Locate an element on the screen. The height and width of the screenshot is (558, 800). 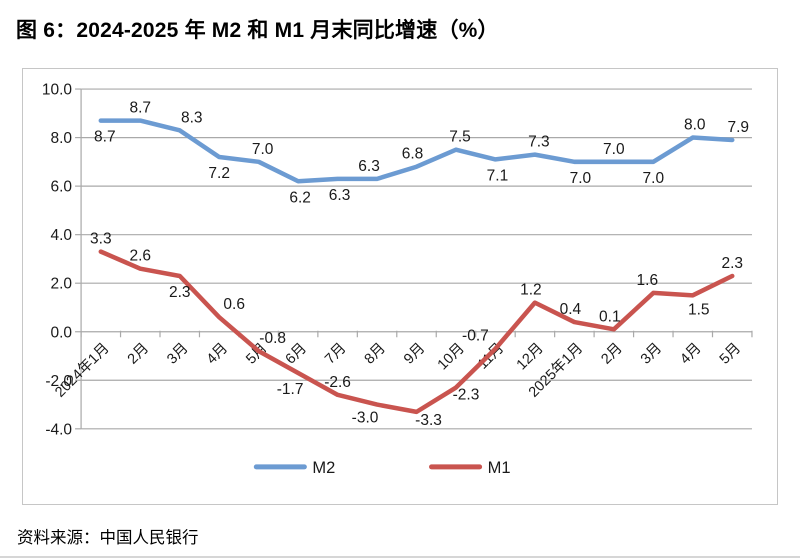
y-axis-label: 10.0 is located at coordinates (57, 90).